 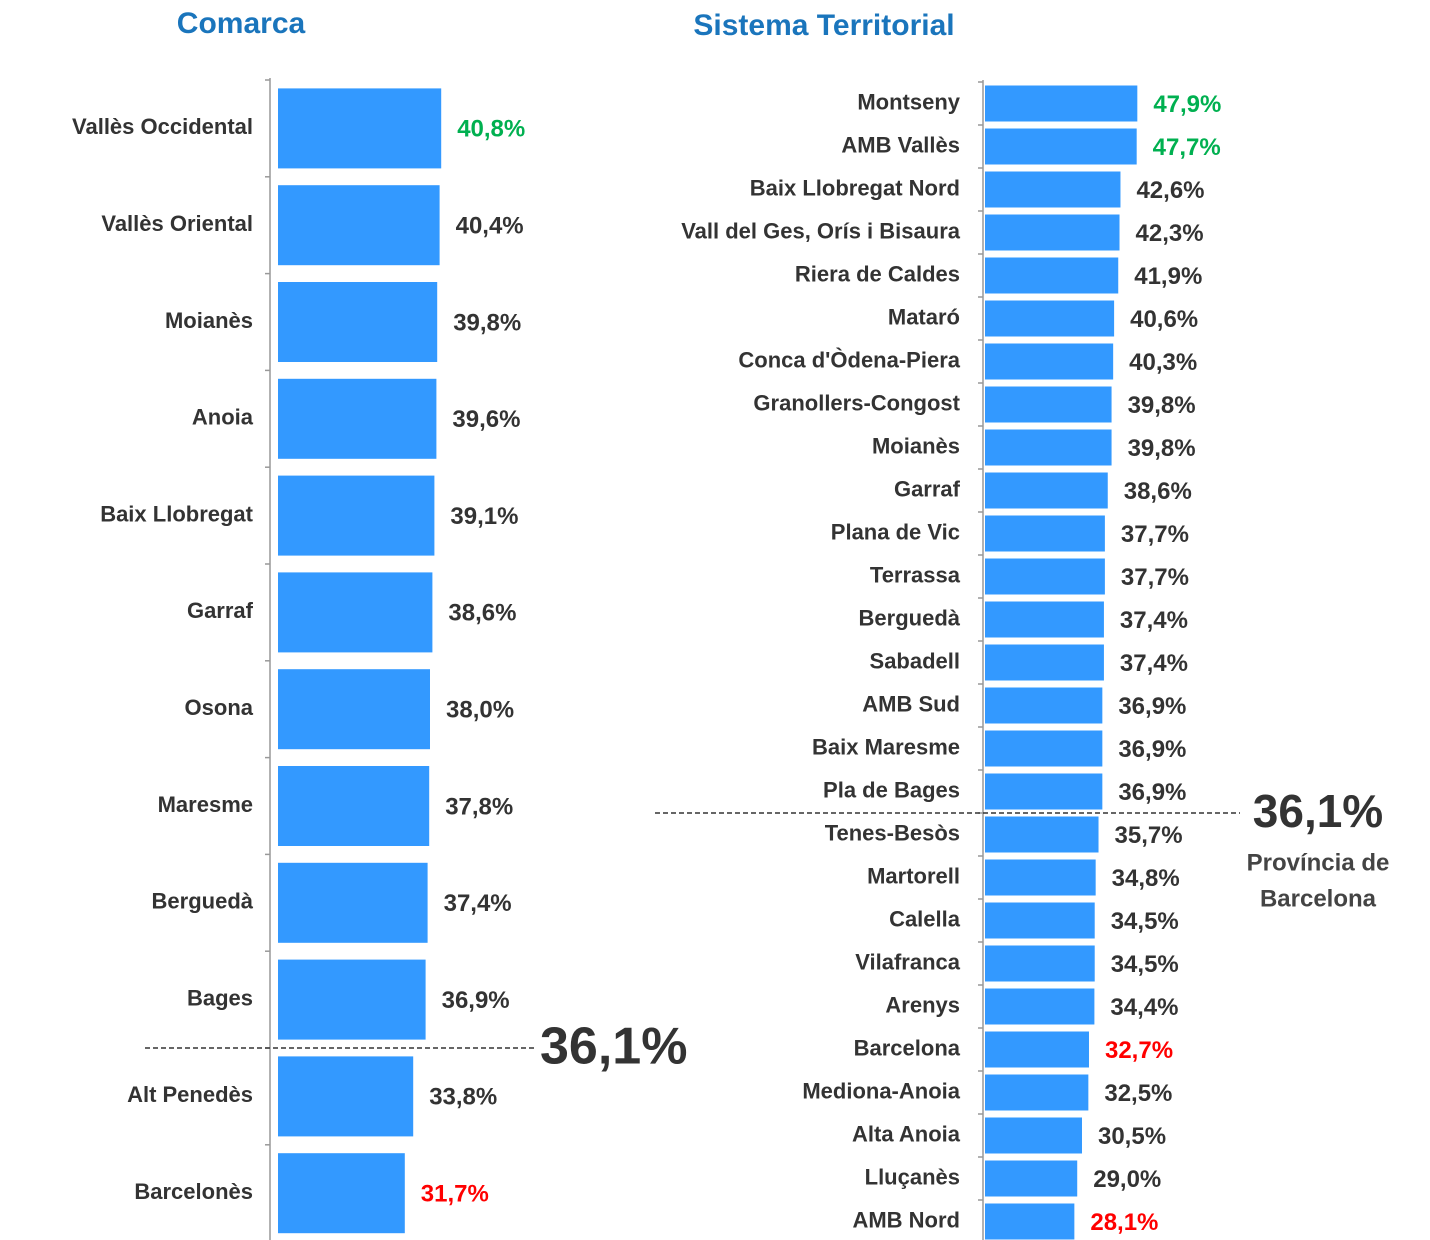 What do you see at coordinates (907, 1047) in the screenshot?
I see `category-label: Barcelona` at bounding box center [907, 1047].